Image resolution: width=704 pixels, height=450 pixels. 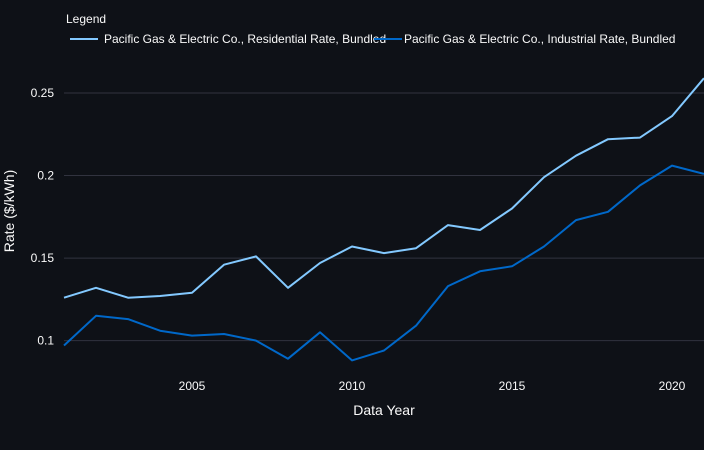 I want to click on y-tick-label: 0.15, so click(x=43, y=258).